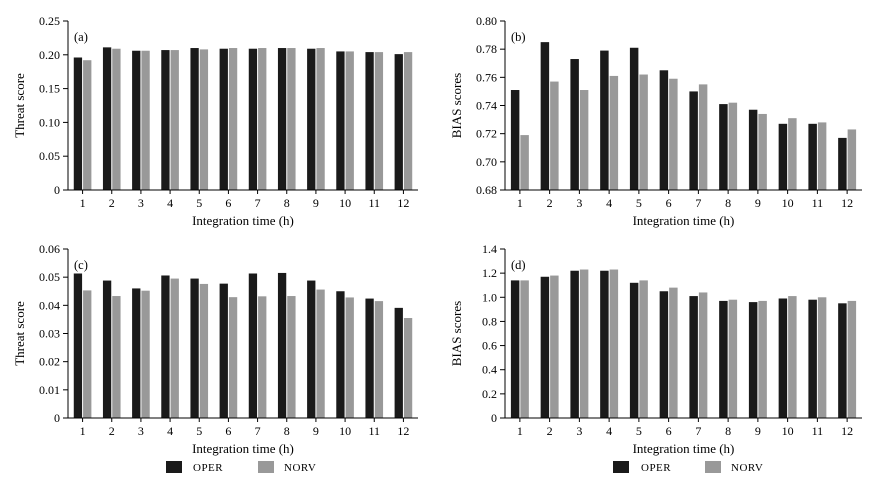 The image size is (890, 479). Describe the element at coordinates (403, 203) in the screenshot. I see `x-tick-label-a-12: 12` at that location.